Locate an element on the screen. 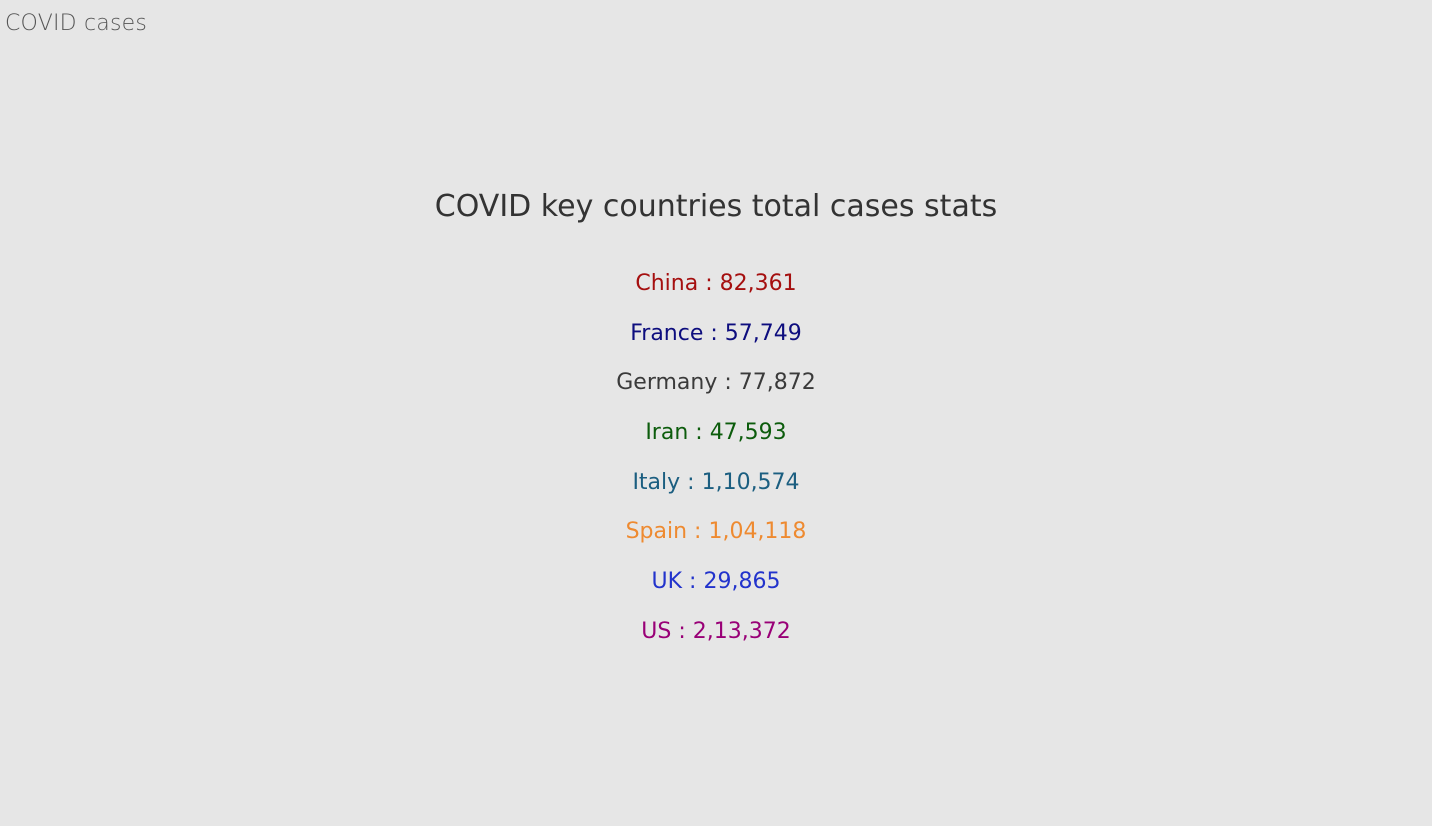 Image resolution: width=1432 pixels, height=826 pixels. country-name: Iran is located at coordinates (667, 433).